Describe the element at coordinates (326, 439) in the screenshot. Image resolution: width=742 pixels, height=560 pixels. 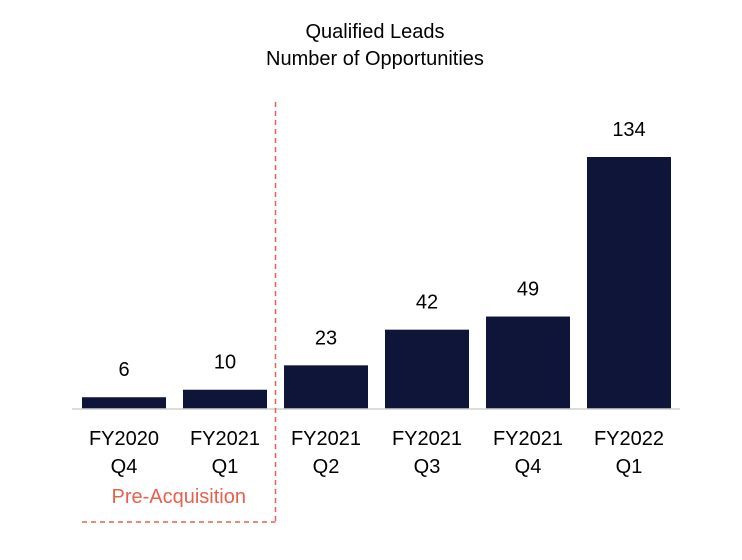
I see `x-tick-label-2-0: FY2021` at that location.